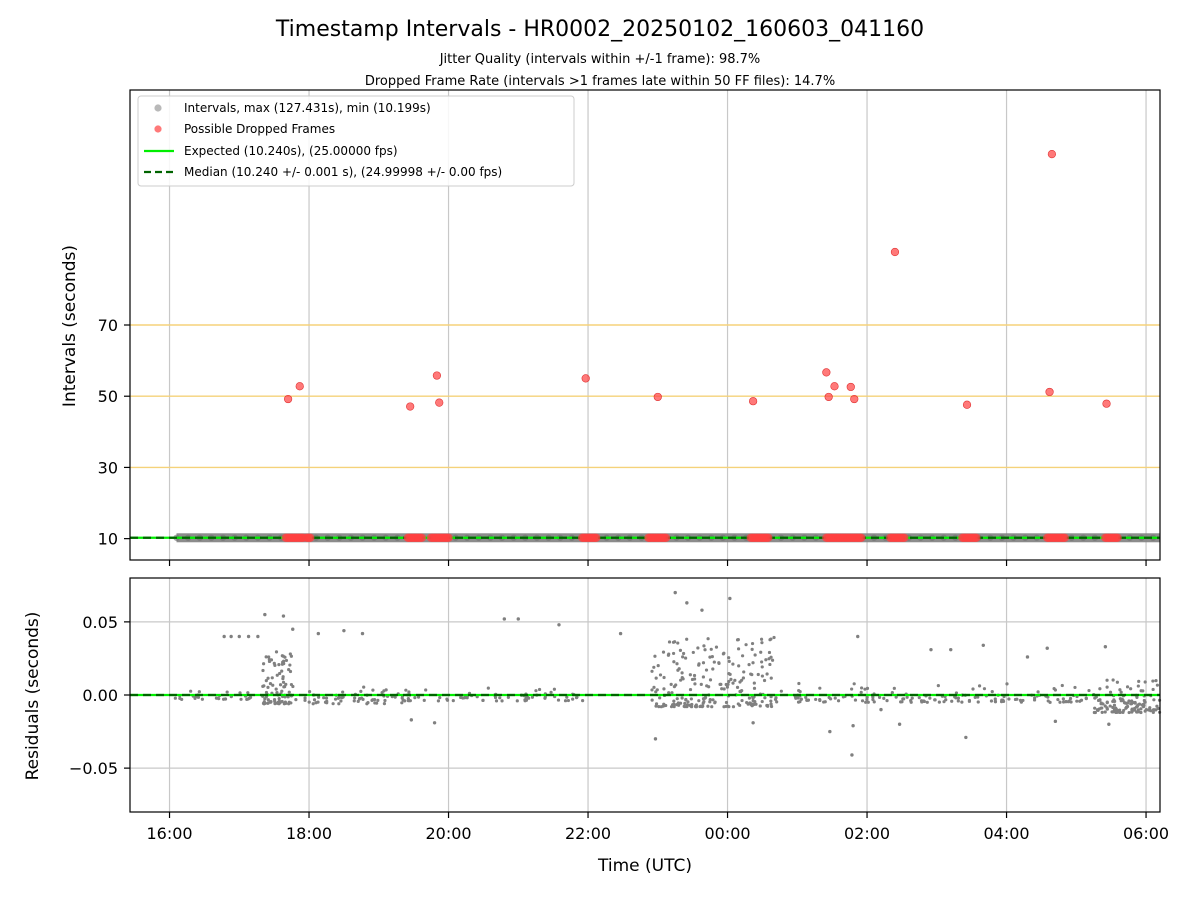 This screenshot has width=1200, height=900. I want to click on x-tick-label-0200: 02:00, so click(867, 833).